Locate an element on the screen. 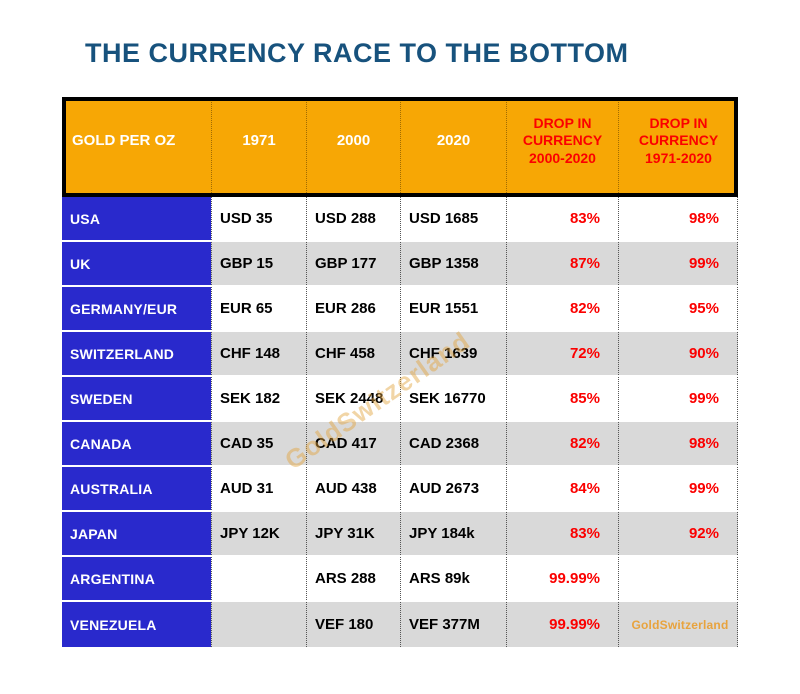  value-2020: GBP 1358 is located at coordinates (453, 263).